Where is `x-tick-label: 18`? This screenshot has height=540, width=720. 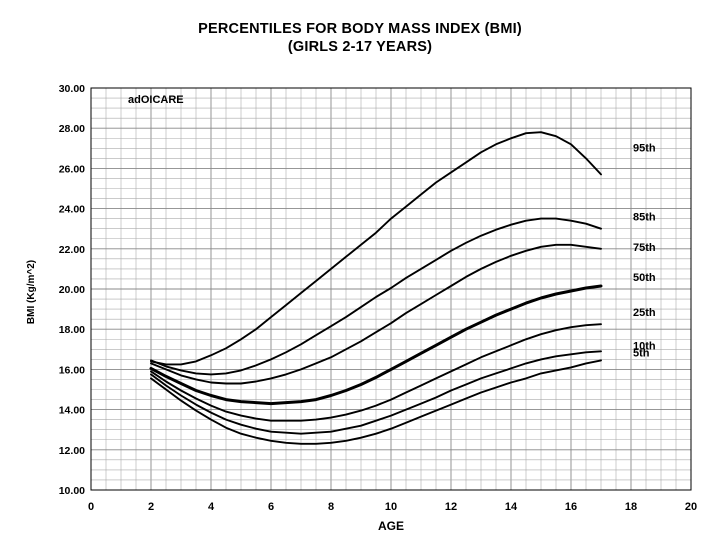
x-tick-label: 18 is located at coordinates (631, 507).